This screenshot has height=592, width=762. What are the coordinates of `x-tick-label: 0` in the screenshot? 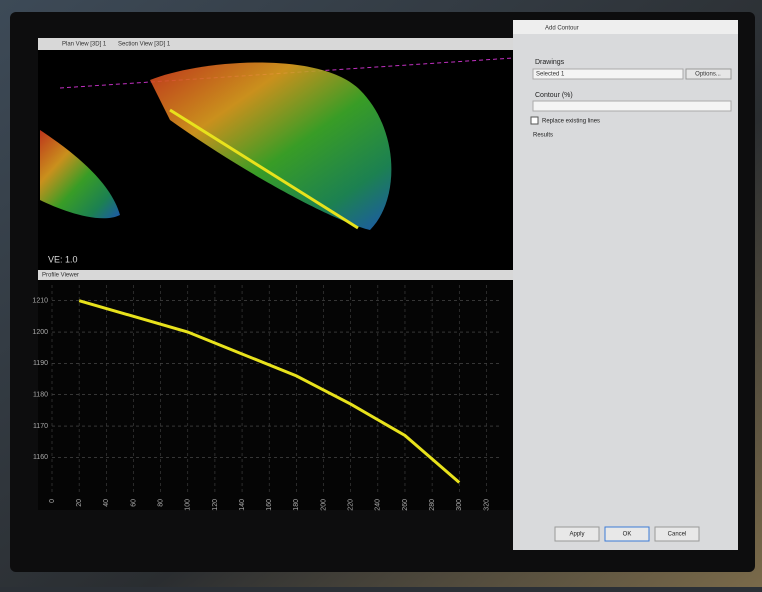 It's located at (52, 501).